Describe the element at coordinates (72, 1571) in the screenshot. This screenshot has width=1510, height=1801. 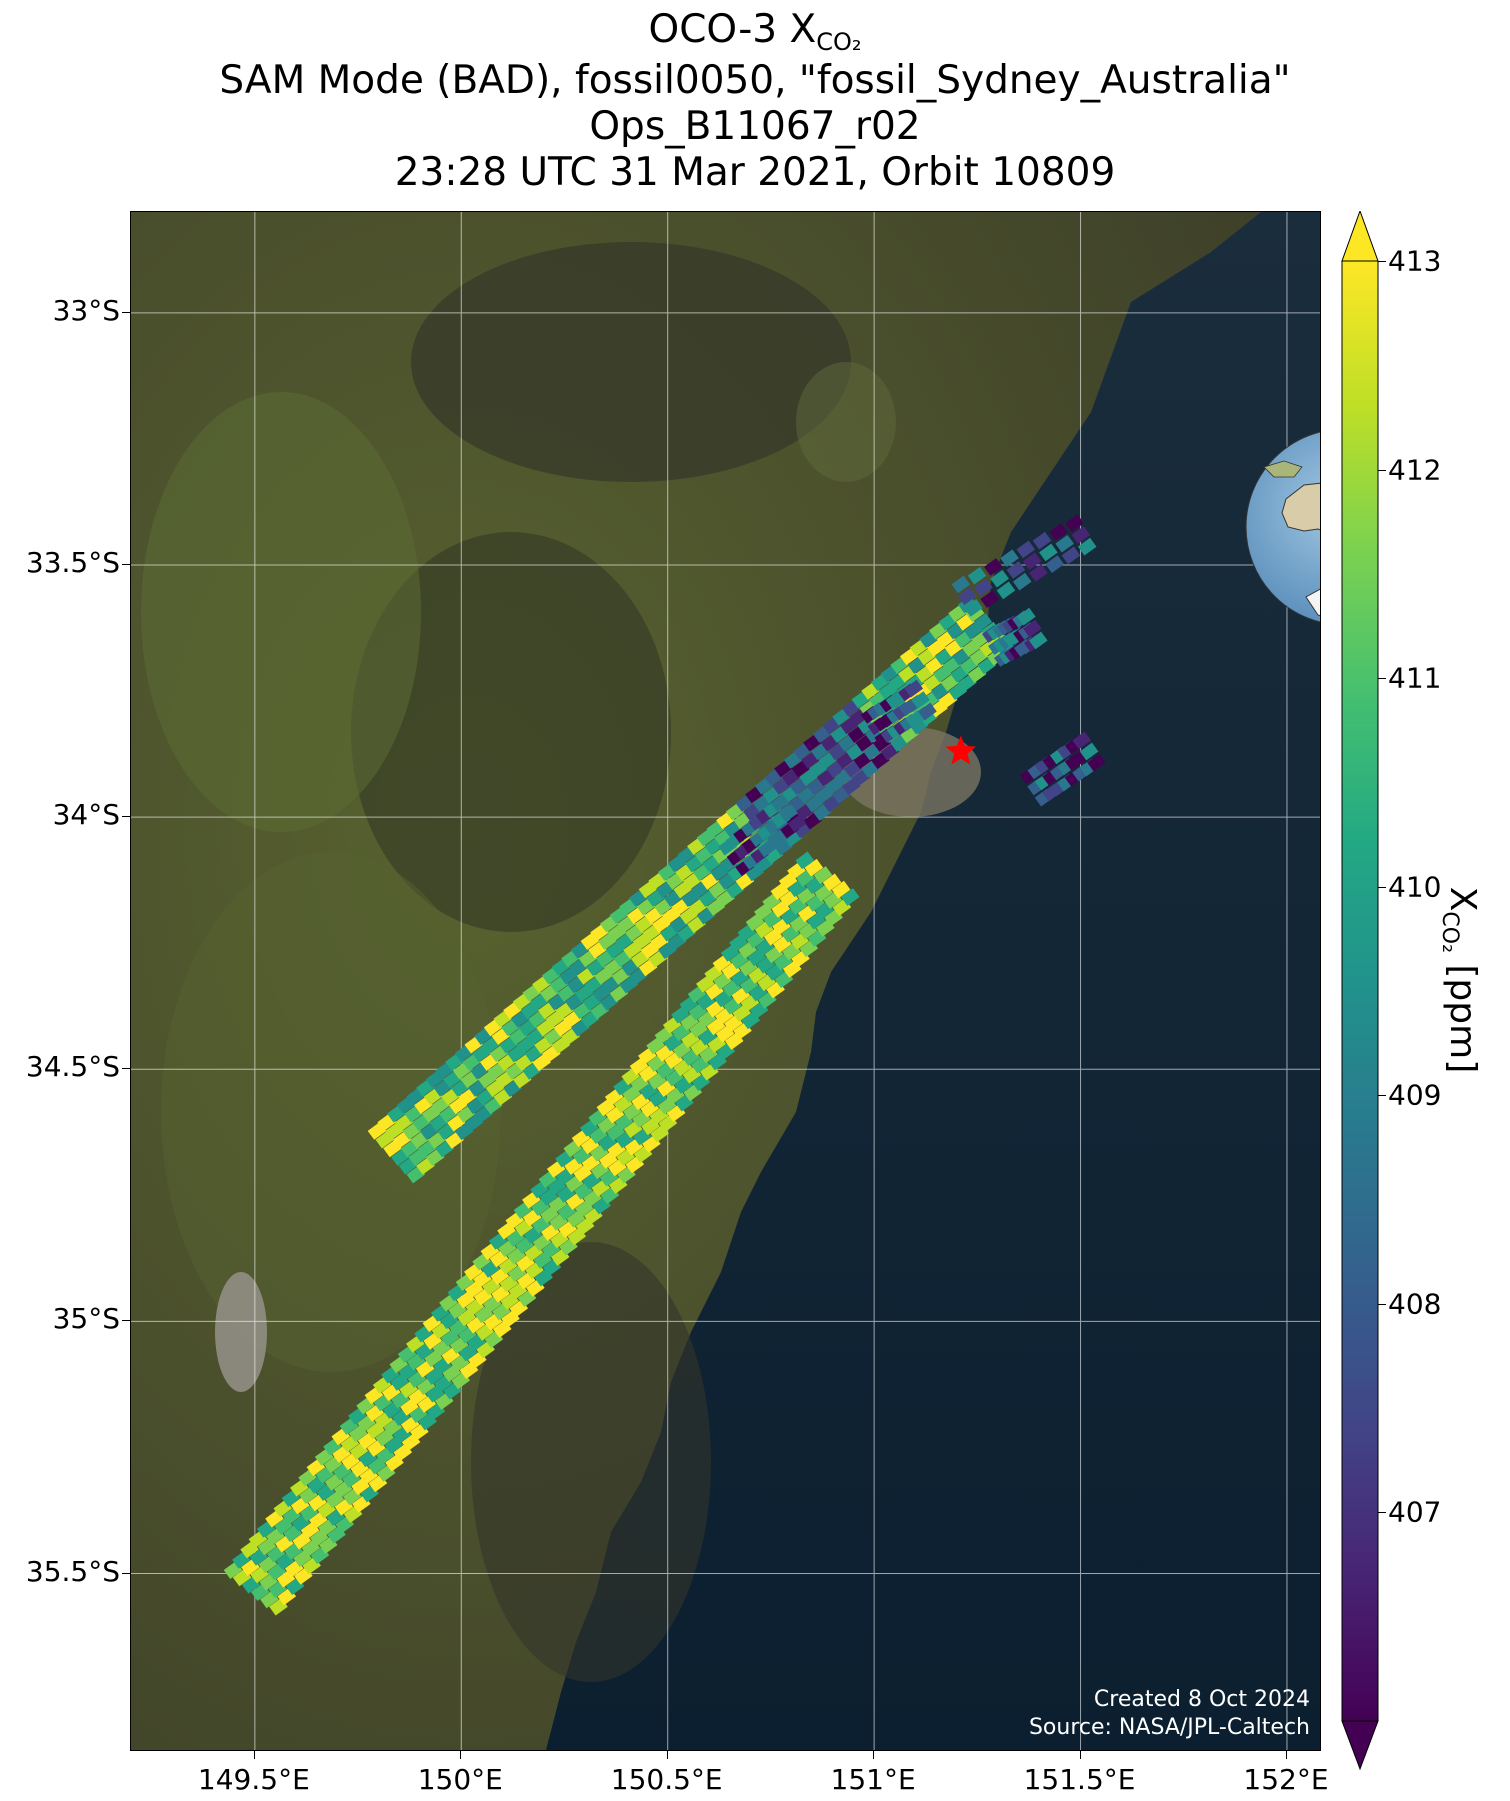
I see `y-tick-label: 35.5°S` at that location.